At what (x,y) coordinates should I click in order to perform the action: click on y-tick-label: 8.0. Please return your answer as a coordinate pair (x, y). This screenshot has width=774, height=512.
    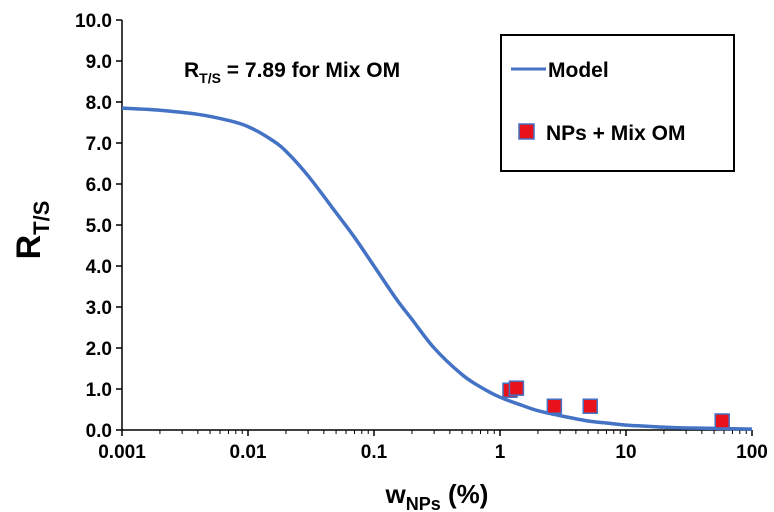
    Looking at the image, I should click on (99, 103).